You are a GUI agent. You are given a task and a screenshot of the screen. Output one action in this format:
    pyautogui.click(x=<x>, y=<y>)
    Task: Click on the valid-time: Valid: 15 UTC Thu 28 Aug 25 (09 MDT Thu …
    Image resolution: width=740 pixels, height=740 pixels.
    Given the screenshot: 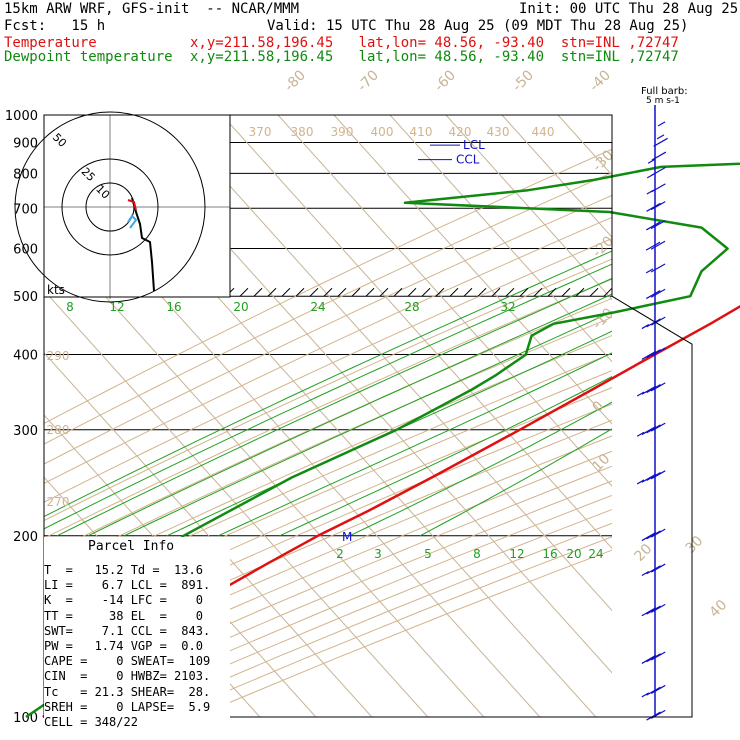 What is the action you would take?
    pyautogui.click(x=478, y=26)
    